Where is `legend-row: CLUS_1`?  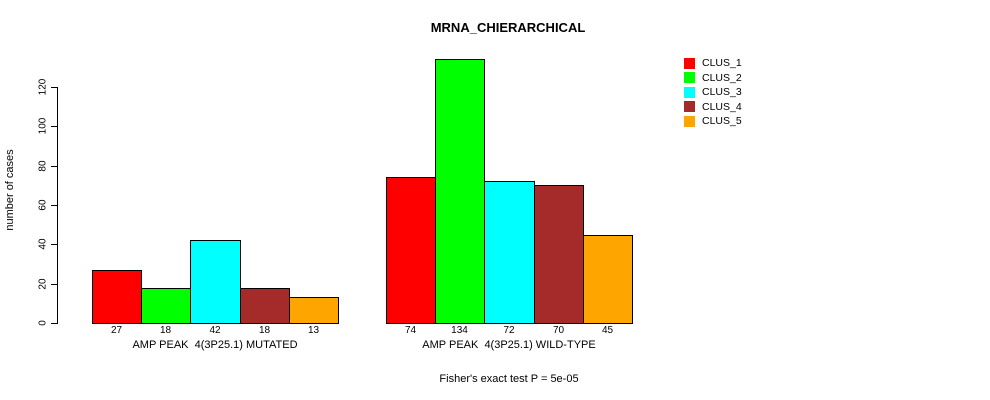 legend-row: CLUS_1 is located at coordinates (713, 63).